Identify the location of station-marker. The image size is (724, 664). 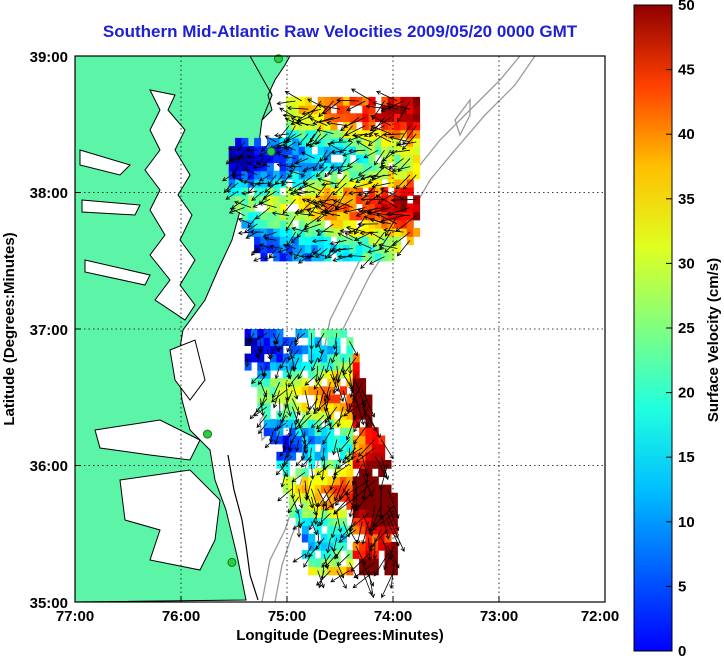
(271, 152).